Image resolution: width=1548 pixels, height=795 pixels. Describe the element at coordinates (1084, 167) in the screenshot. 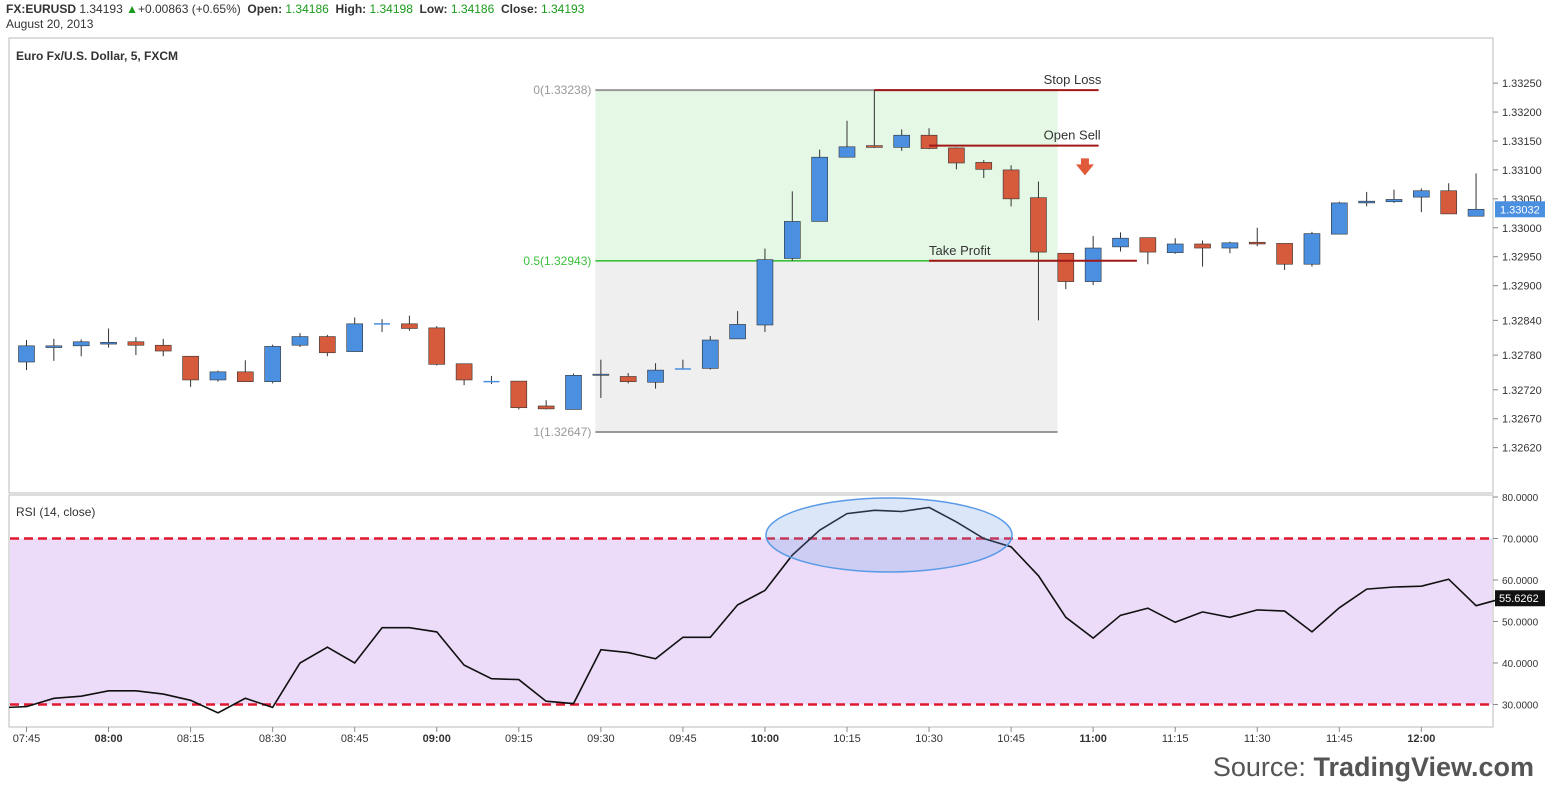

I see `sell-arrow-icon` at that location.